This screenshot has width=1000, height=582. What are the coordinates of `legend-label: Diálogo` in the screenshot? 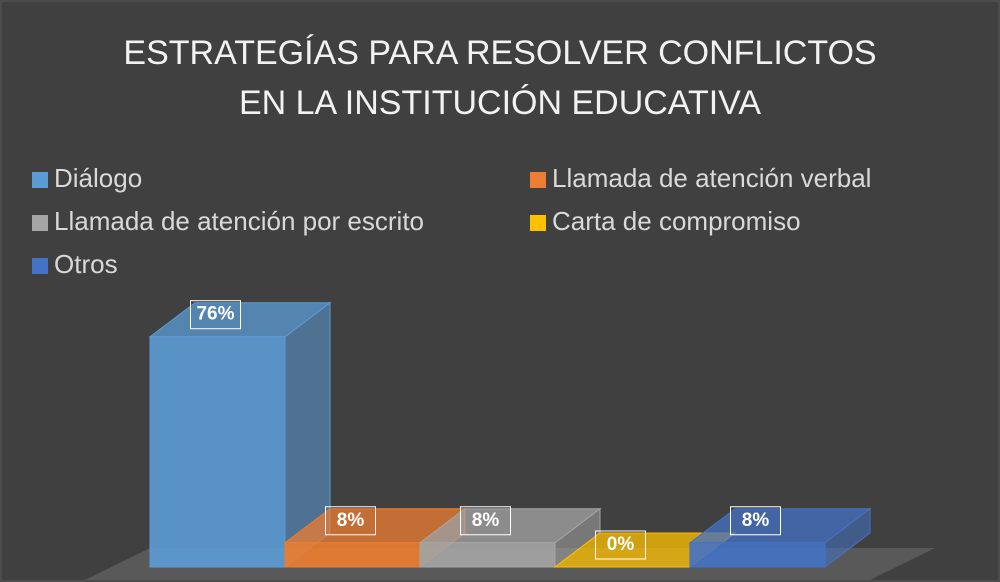 It's located at (98, 178).